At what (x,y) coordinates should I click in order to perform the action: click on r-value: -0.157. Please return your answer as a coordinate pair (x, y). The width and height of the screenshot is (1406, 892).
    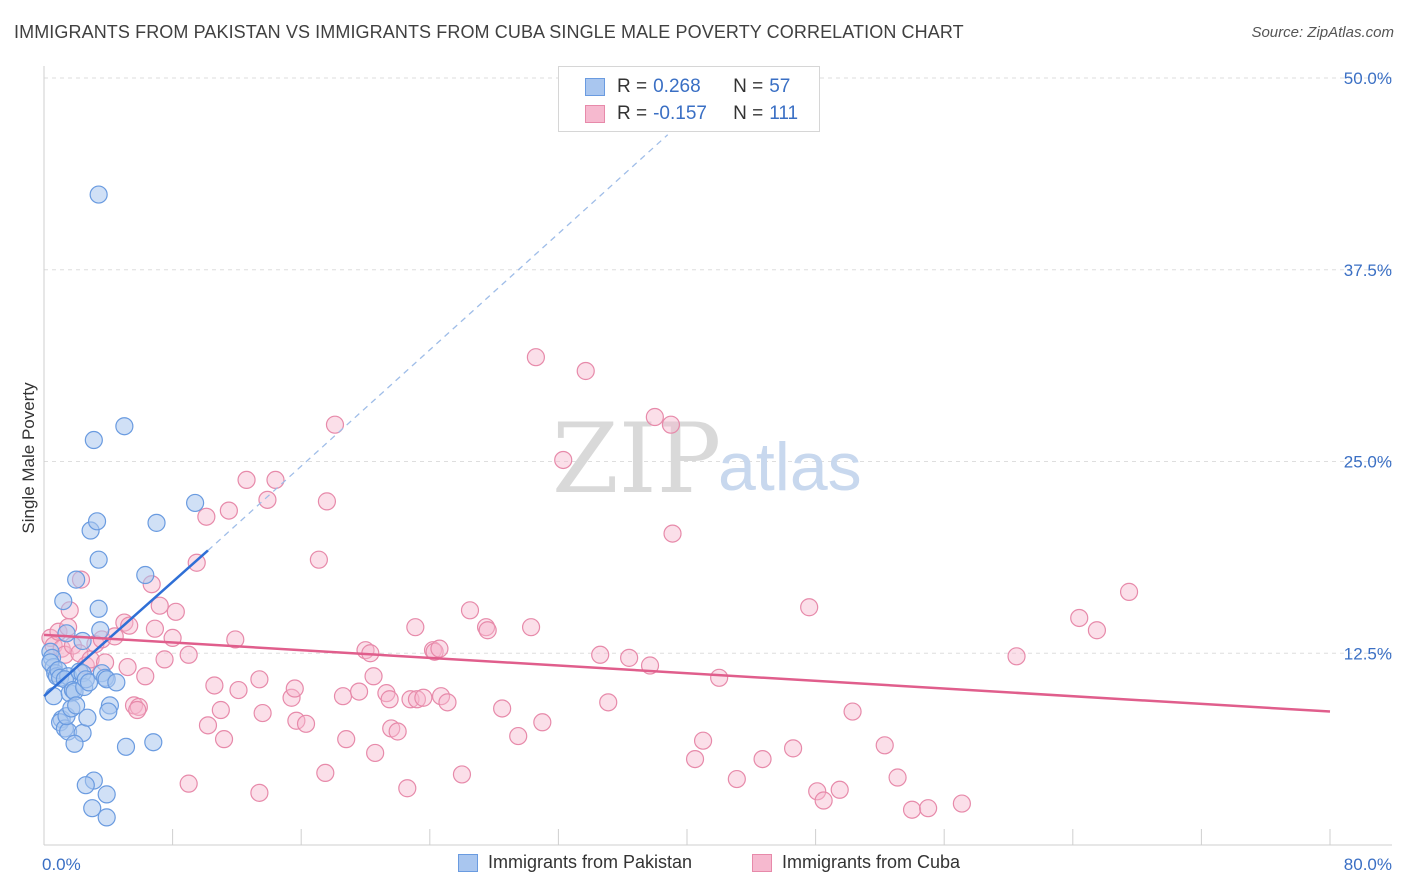
    Looking at the image, I should click on (680, 113).